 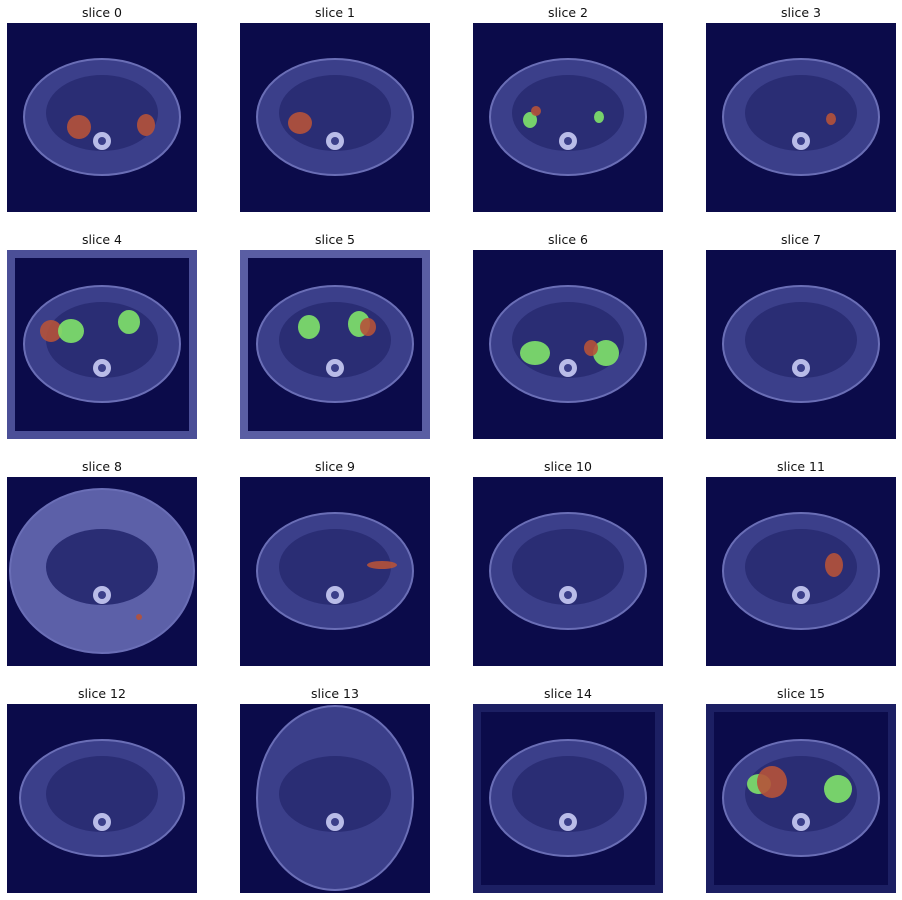 I want to click on panel-title: slice 13, so click(x=335, y=693).